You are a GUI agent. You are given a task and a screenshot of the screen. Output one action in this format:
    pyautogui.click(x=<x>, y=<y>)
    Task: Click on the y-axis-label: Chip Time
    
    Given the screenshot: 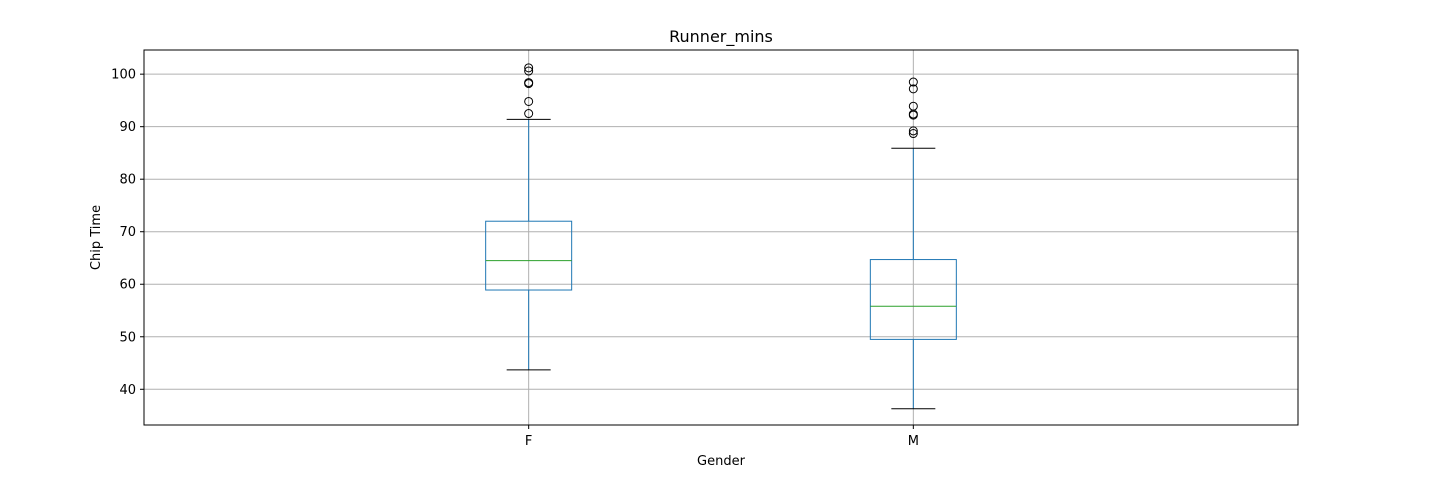 What is the action you would take?
    pyautogui.click(x=96, y=237)
    